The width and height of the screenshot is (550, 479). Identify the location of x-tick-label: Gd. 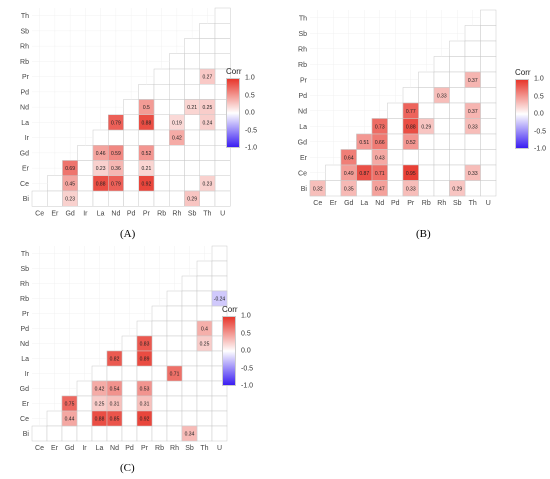
(69, 448).